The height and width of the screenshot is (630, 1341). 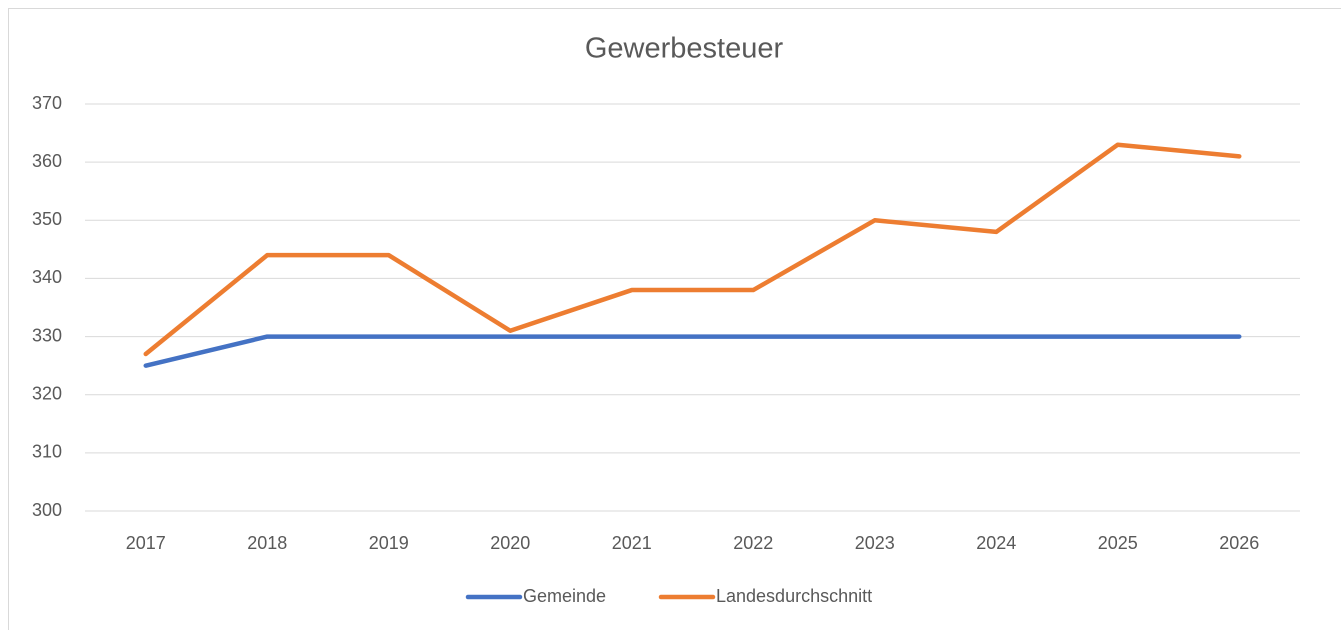 I want to click on y-tick-label: 340, so click(x=47, y=277).